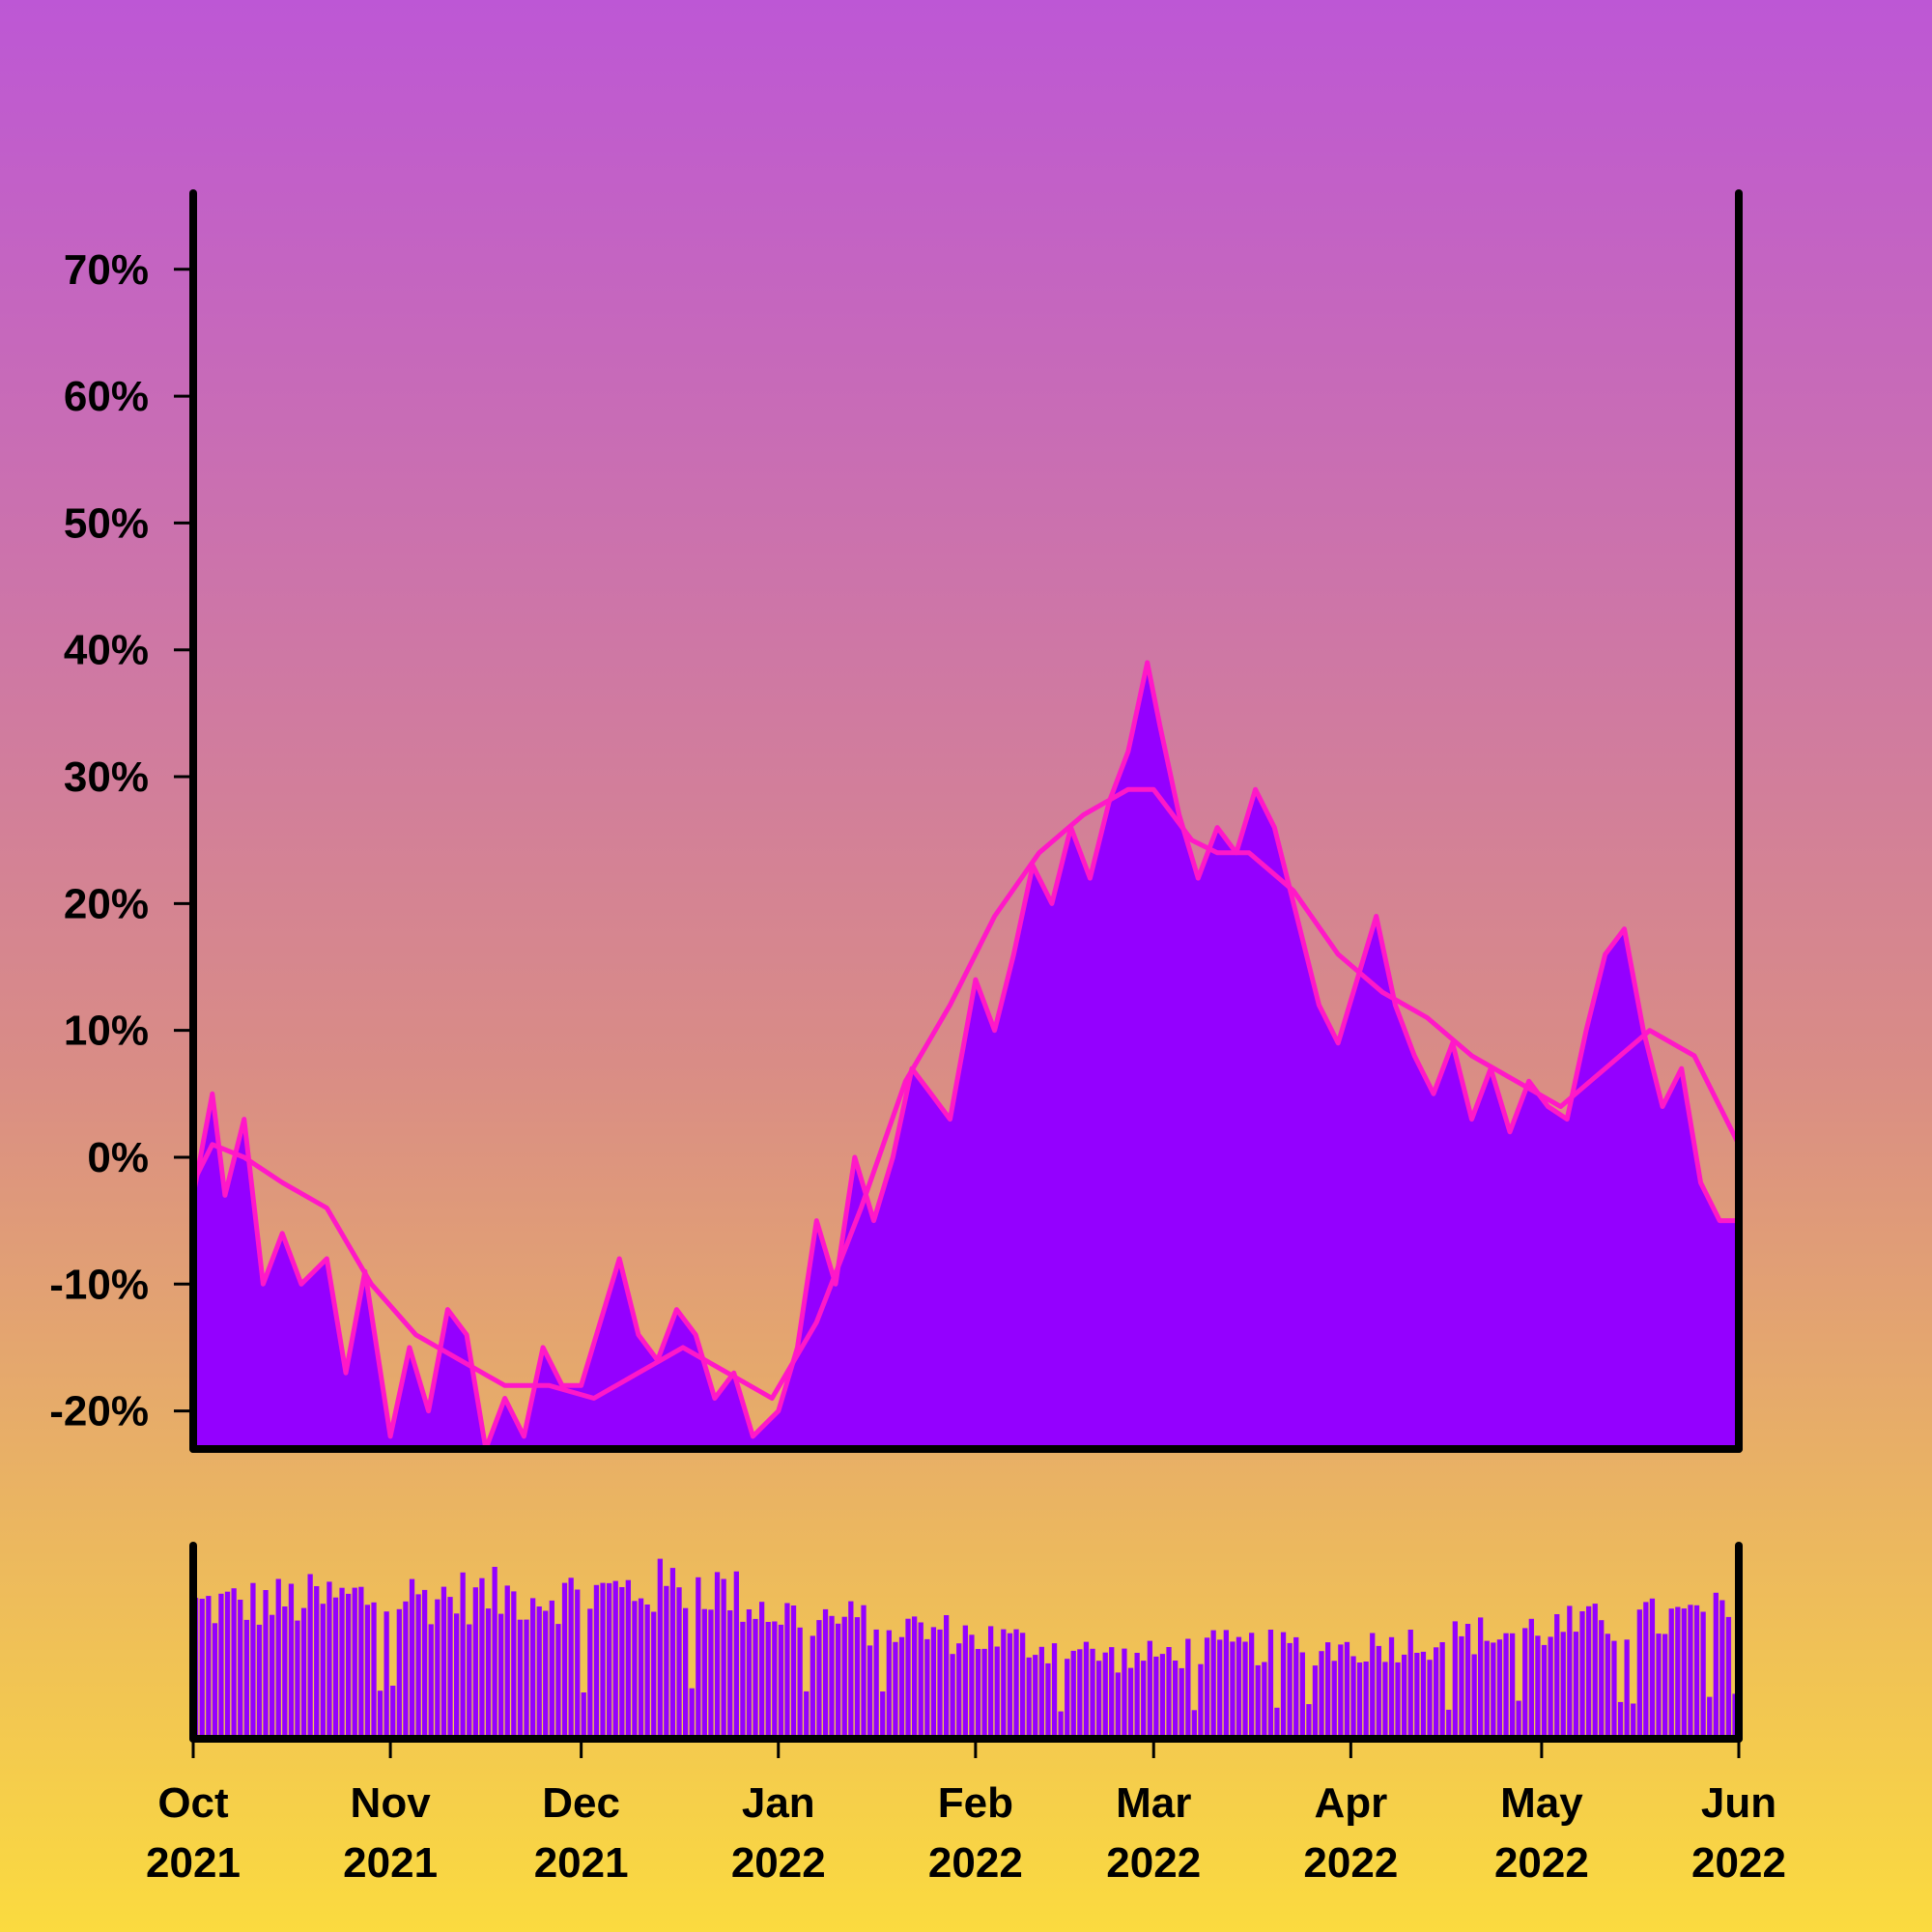  I want to click on y-tick-label: 60%, so click(106, 396).